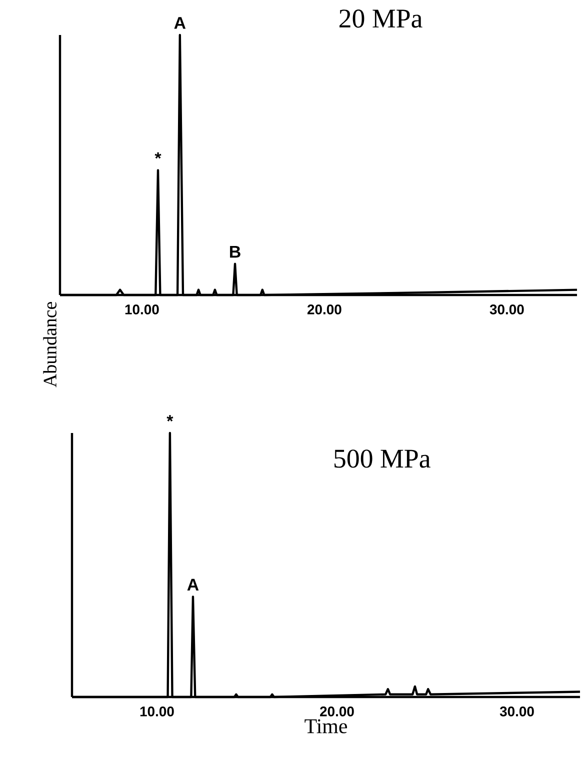 The image size is (582, 777). What do you see at coordinates (49, 345) in the screenshot?
I see `y-axis-title: Abundance` at bounding box center [49, 345].